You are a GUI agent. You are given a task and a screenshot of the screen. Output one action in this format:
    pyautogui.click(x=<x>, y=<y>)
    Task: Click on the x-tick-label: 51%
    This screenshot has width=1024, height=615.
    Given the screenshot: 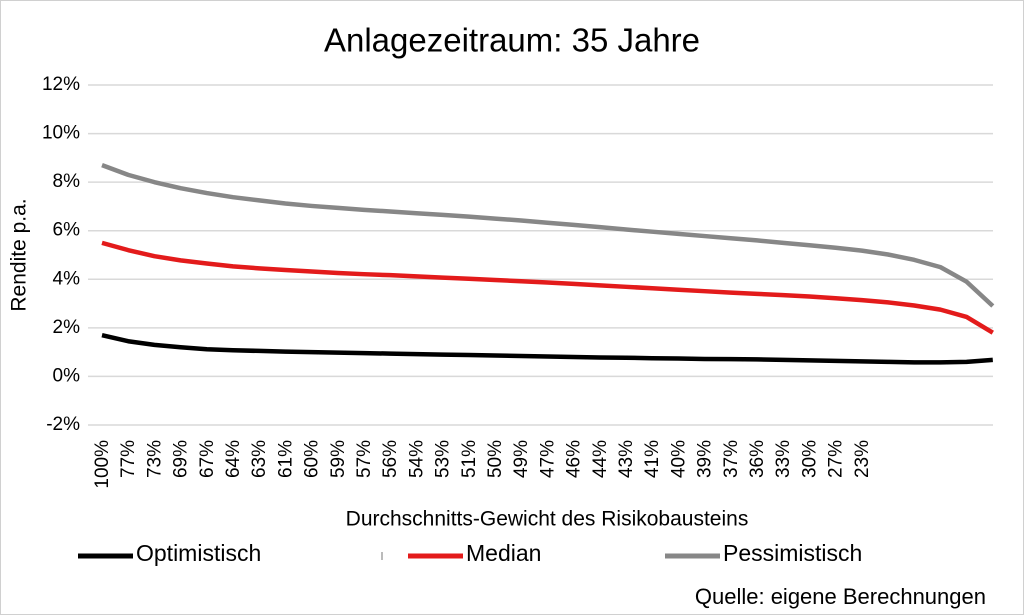 What is the action you would take?
    pyautogui.click(x=469, y=459)
    